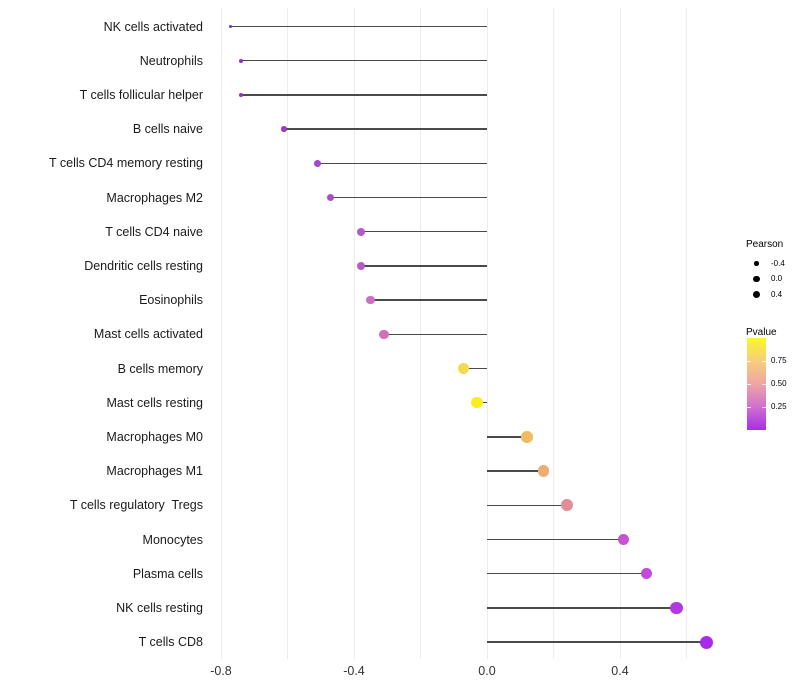 Image resolution: width=800 pixels, height=700 pixels. Describe the element at coordinates (765, 244) in the screenshot. I see `size-legend-title: Pearson` at that location.